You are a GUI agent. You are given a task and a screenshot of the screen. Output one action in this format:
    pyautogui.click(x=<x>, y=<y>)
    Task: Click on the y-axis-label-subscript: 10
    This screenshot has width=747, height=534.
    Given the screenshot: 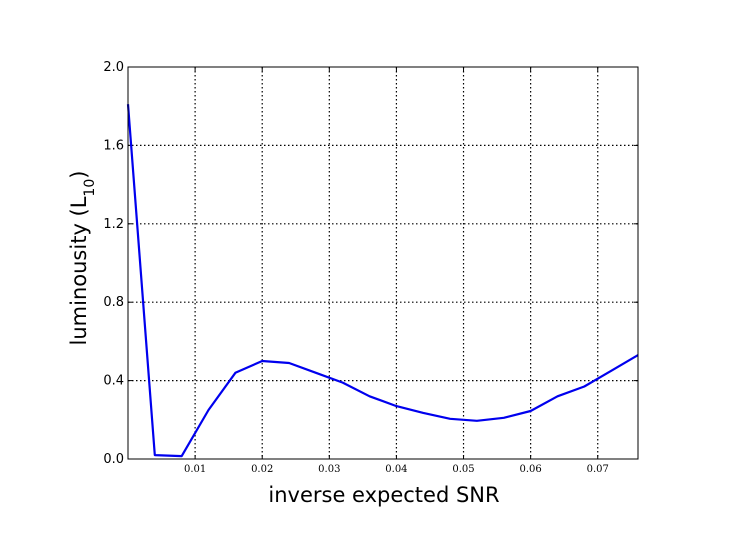 What is the action you would take?
    pyautogui.click(x=90, y=188)
    